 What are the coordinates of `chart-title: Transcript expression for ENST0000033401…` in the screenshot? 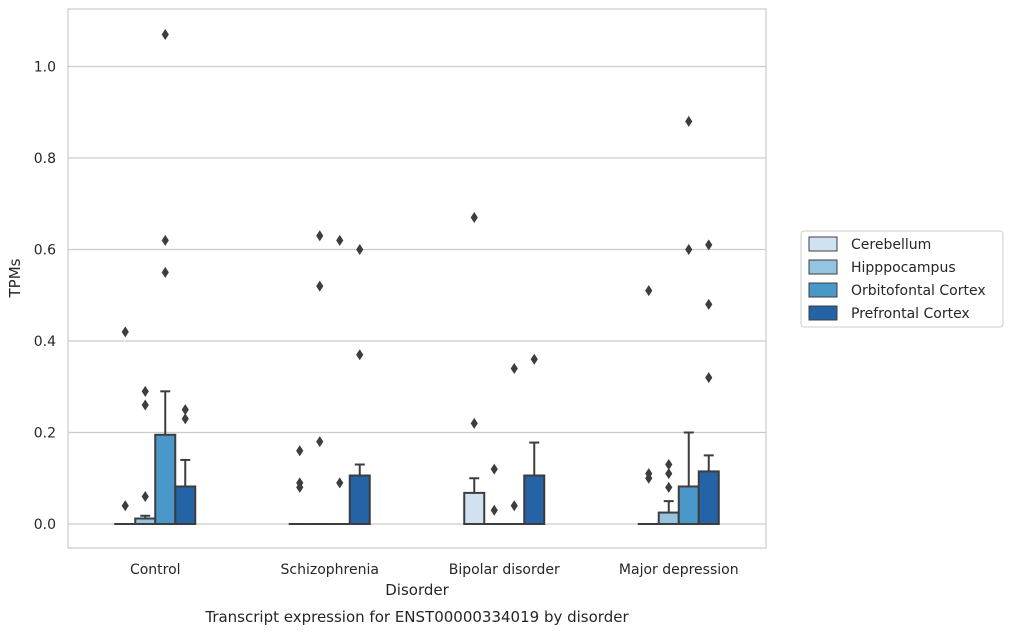 It's located at (416, 617).